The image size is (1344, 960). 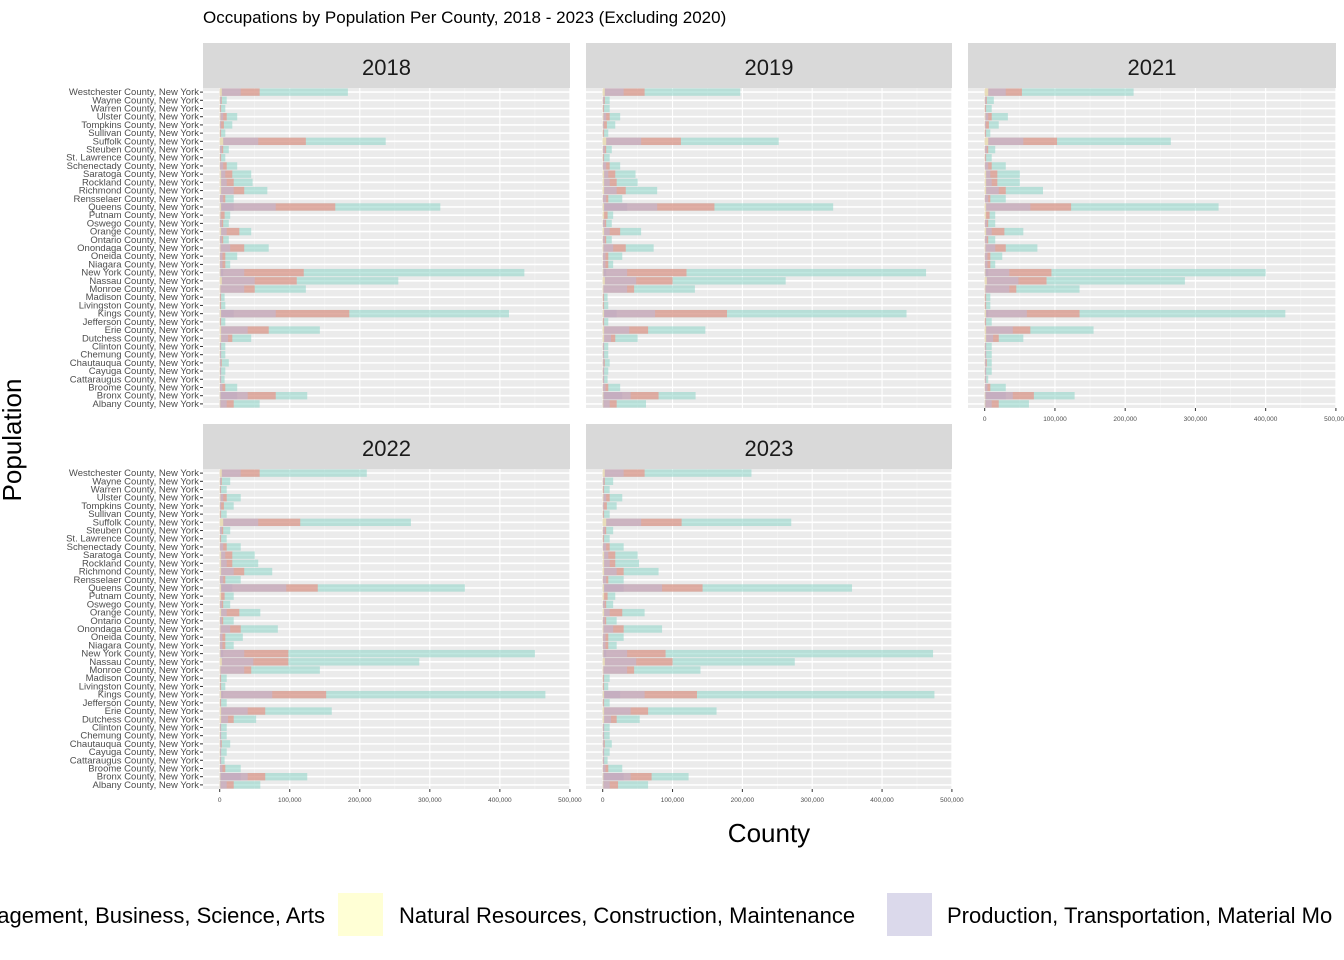 I want to click on y-tick-label: Monroe County, New York, so click(x=144, y=670).